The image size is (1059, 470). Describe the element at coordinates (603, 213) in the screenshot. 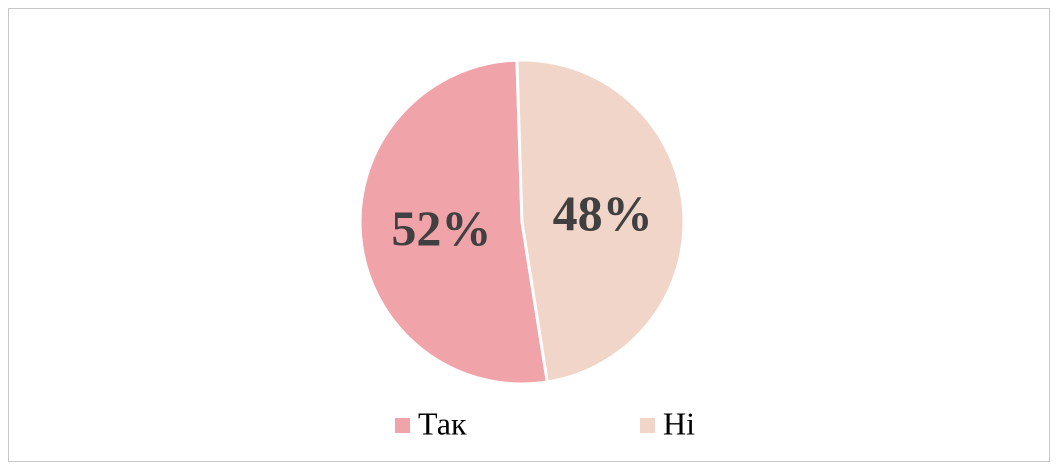

I see `data-label: 48%` at that location.